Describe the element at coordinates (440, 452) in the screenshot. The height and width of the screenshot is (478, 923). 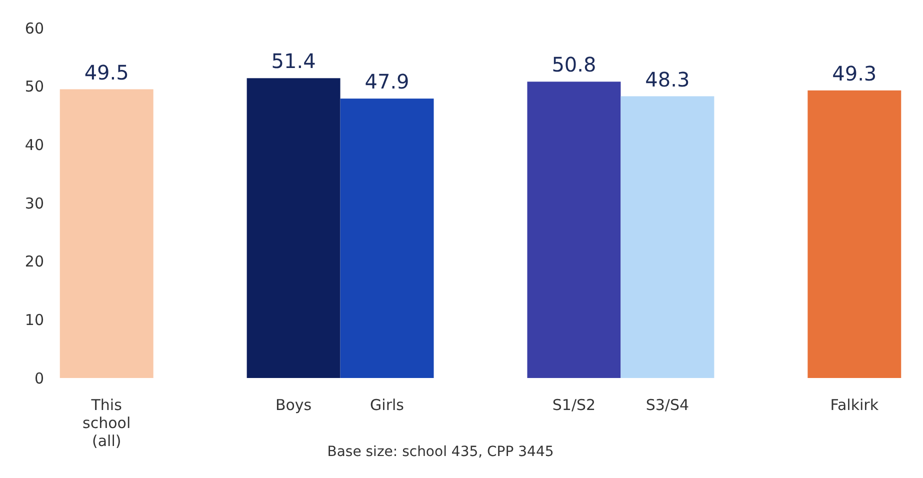
I see `text: Base size: school 435, CPP 3445` at that location.